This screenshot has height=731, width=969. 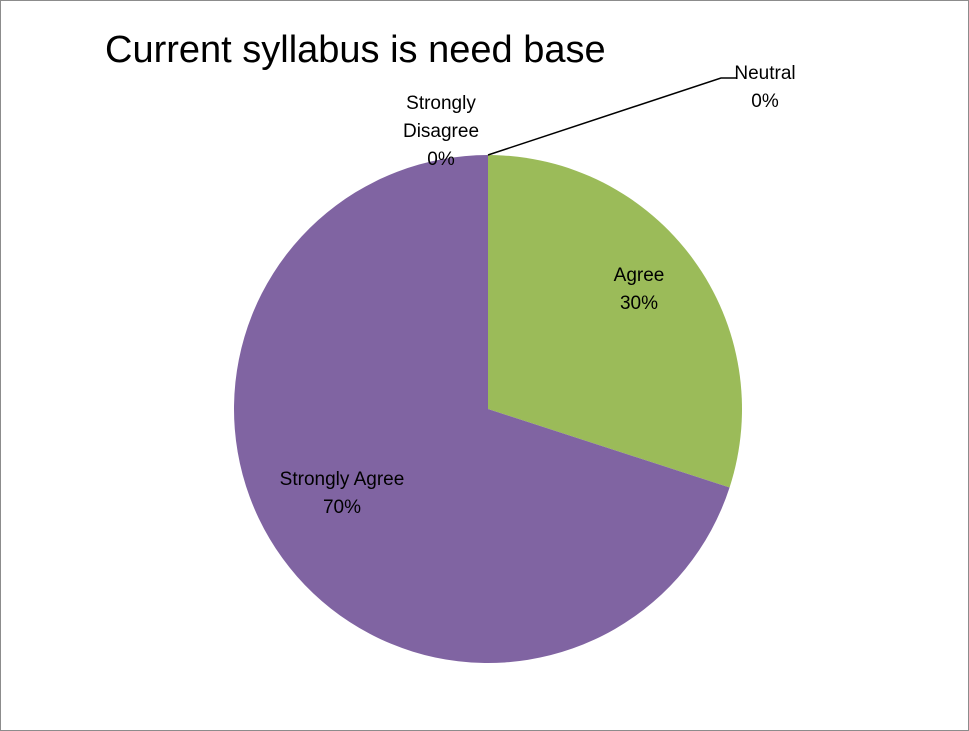 I want to click on data-label-strongly-agree: Strongly Agree 70%, so click(x=342, y=493).